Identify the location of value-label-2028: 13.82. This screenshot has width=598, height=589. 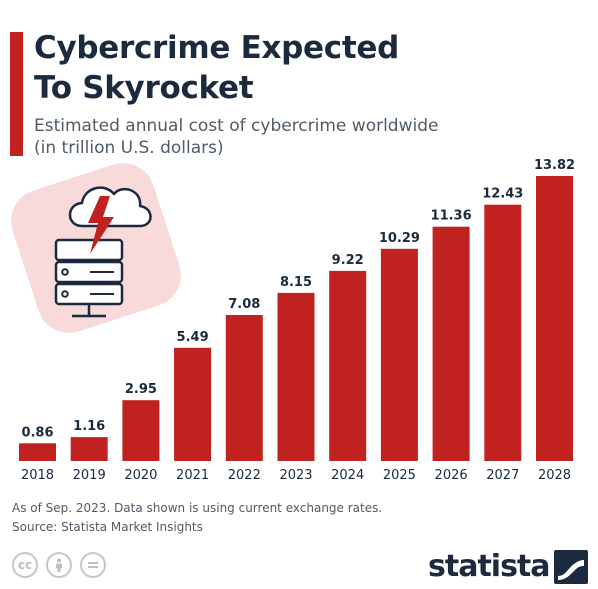
(554, 165).